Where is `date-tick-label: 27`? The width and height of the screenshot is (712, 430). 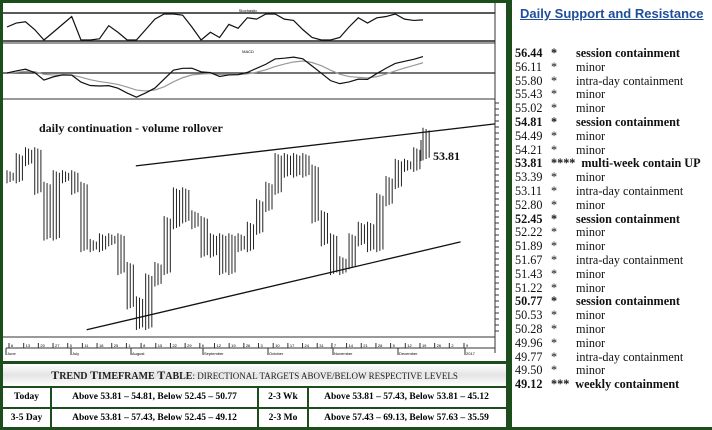 date-tick-label: 27 is located at coordinates (57, 345).